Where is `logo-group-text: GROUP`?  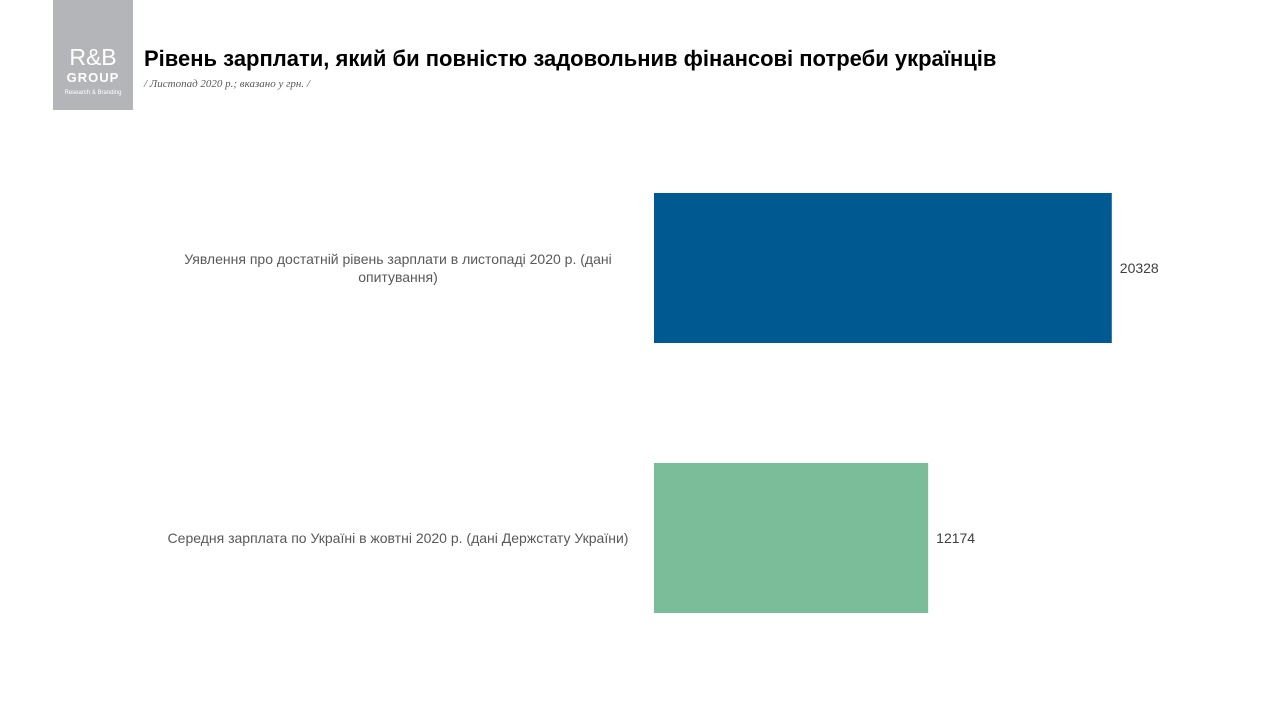 logo-group-text: GROUP is located at coordinates (93, 77).